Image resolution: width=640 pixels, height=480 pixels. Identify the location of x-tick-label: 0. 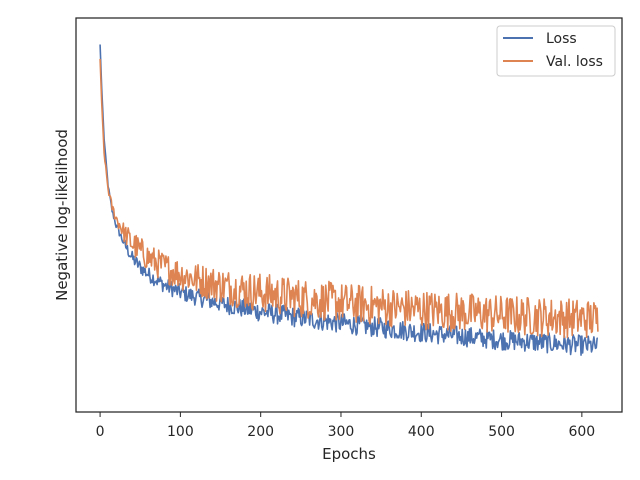
(100, 432).